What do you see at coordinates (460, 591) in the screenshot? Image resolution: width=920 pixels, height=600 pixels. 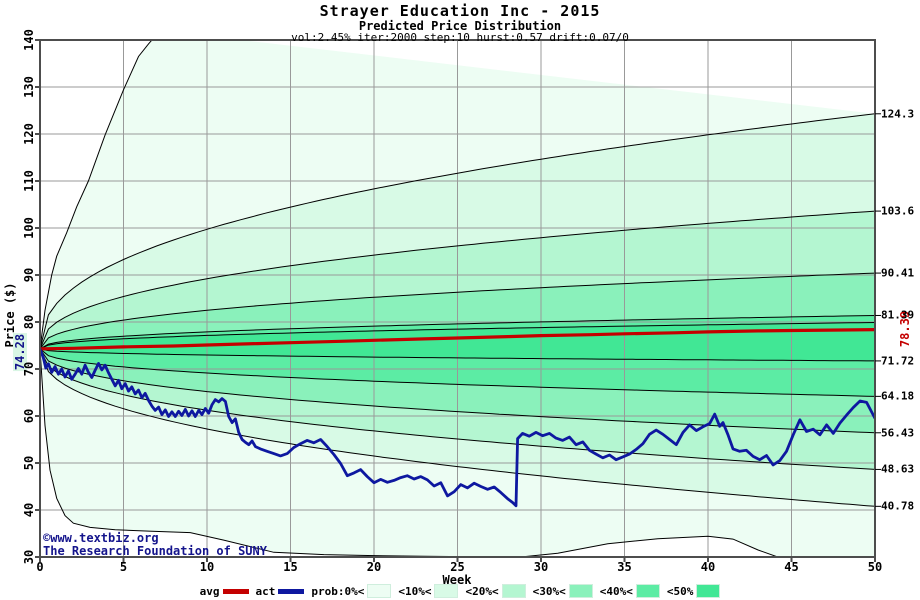 I see `legend: avg act prob:0%< <10%< <20%< <30%< <40%< <50%` at bounding box center [460, 591].